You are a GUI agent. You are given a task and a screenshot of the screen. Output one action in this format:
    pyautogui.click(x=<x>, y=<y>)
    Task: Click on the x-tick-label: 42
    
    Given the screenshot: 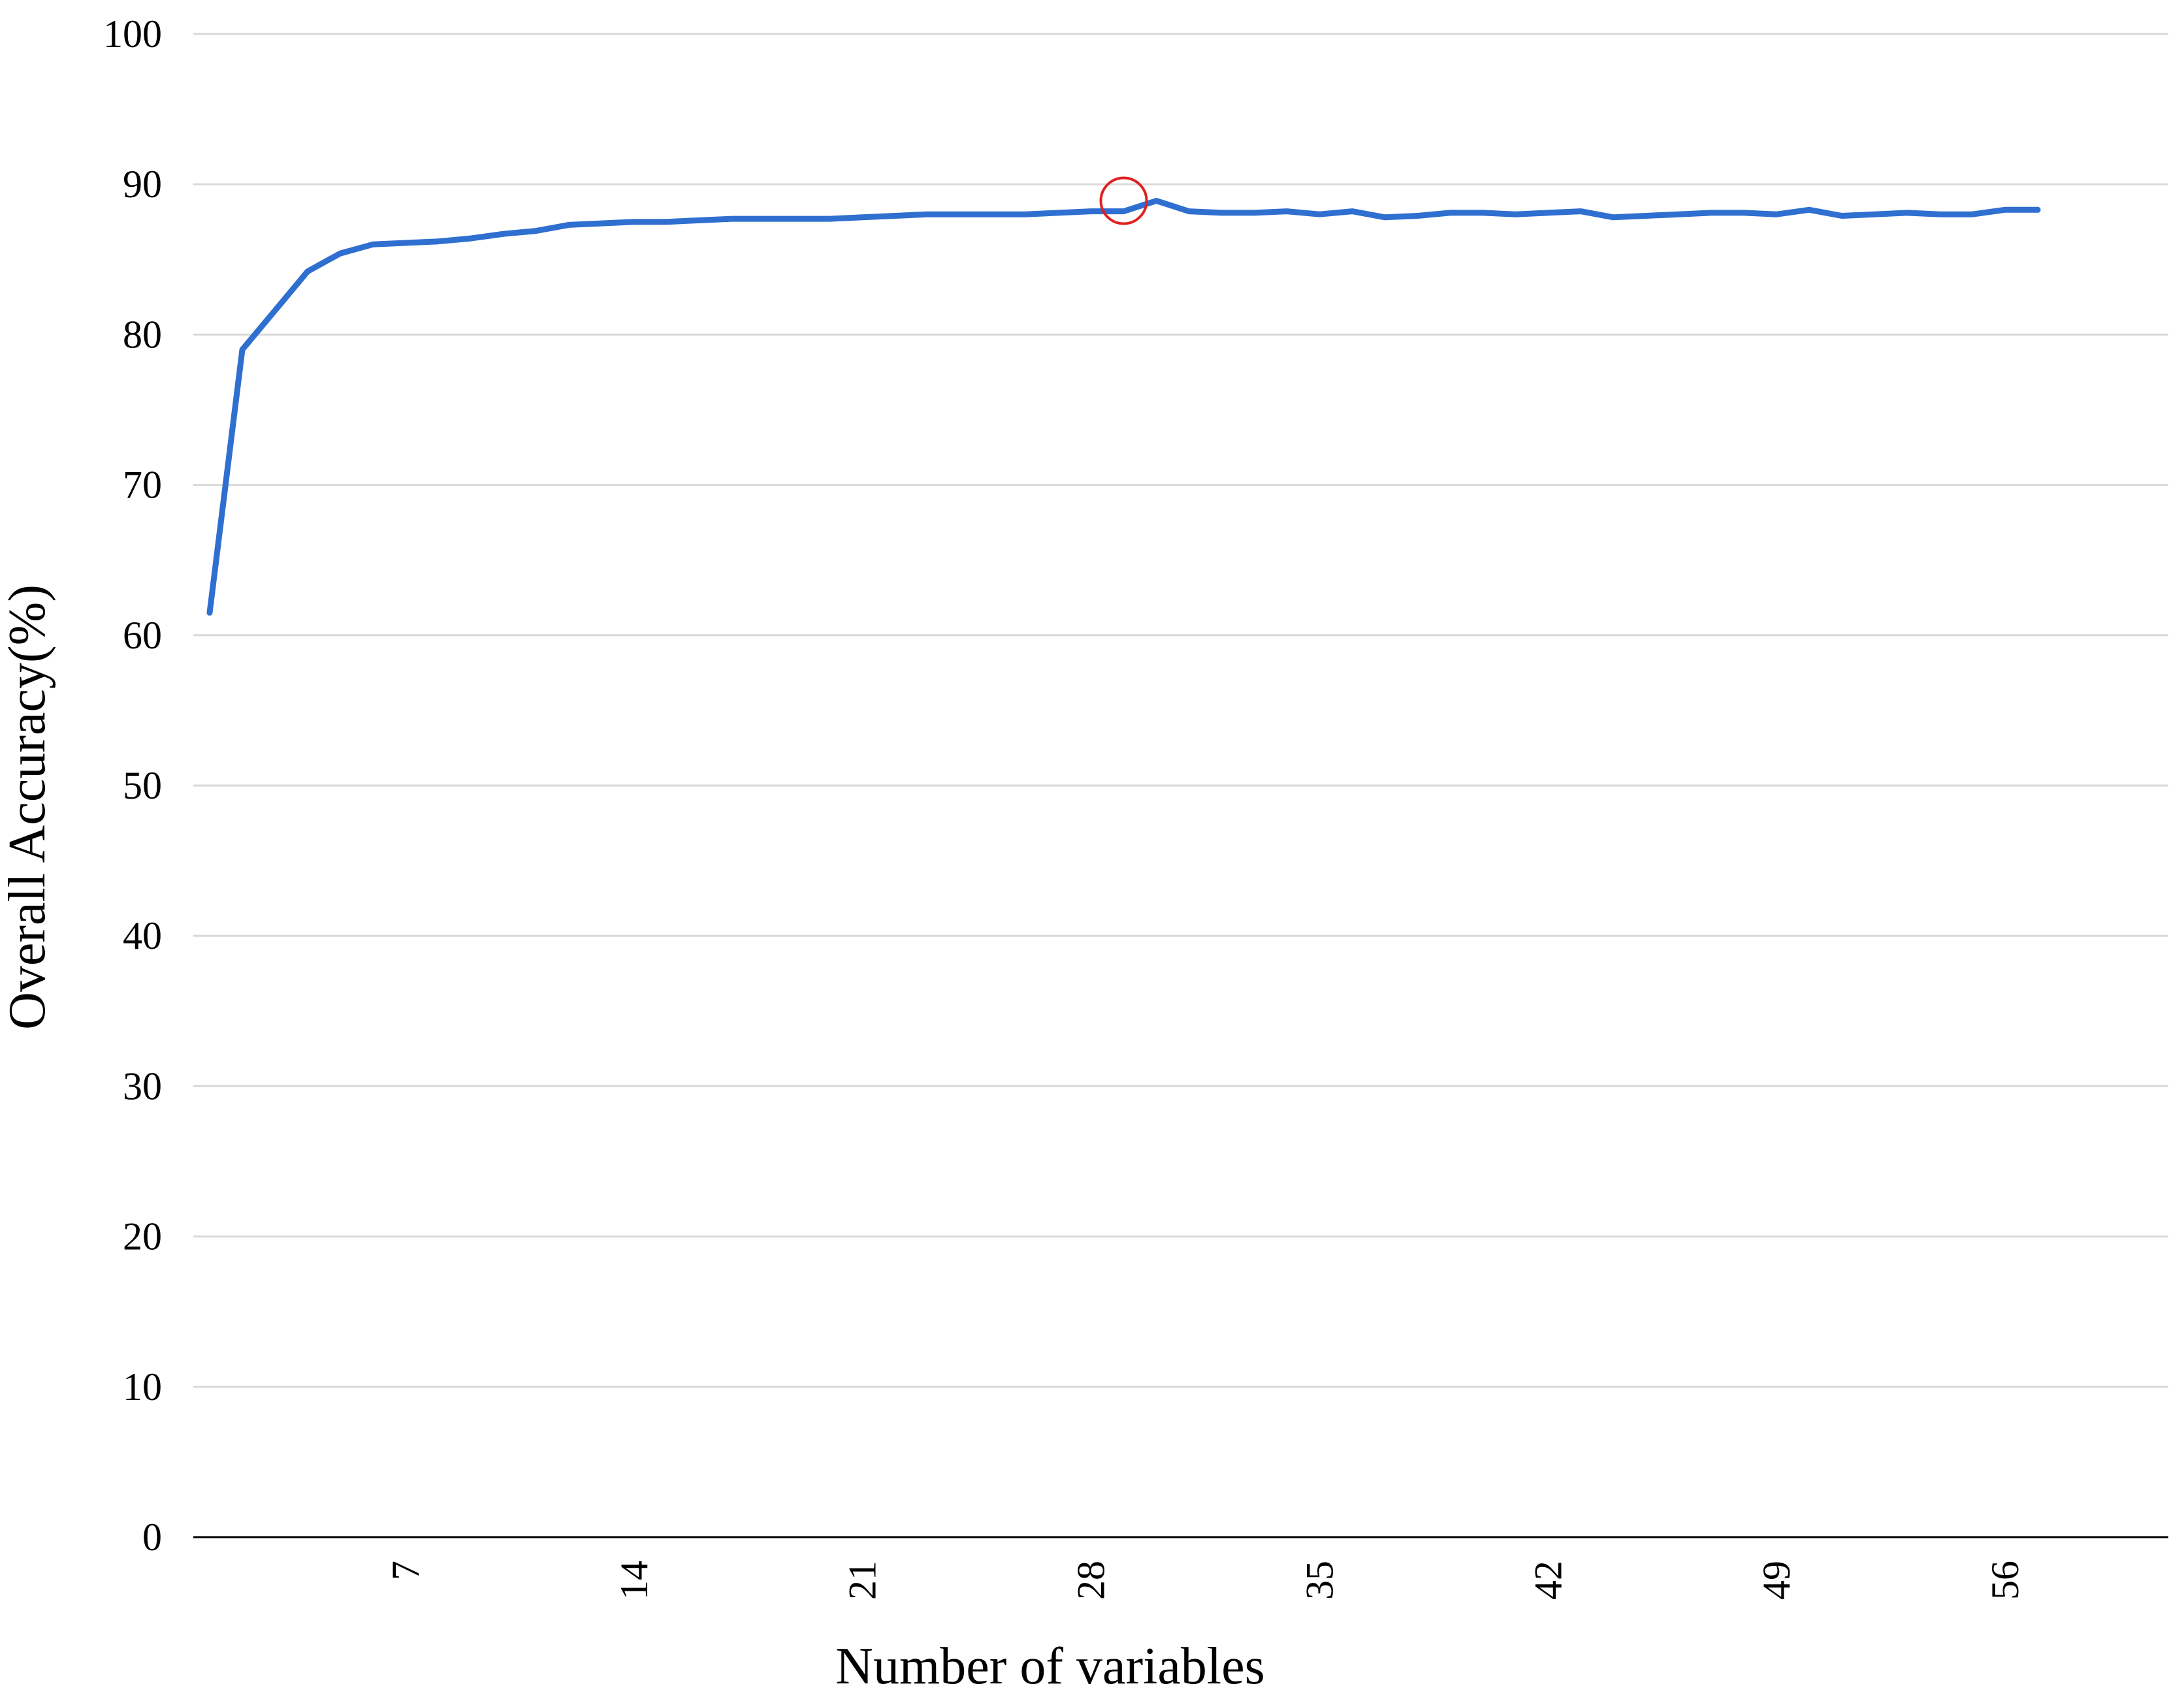 What is the action you would take?
    pyautogui.click(x=1547, y=1581)
    